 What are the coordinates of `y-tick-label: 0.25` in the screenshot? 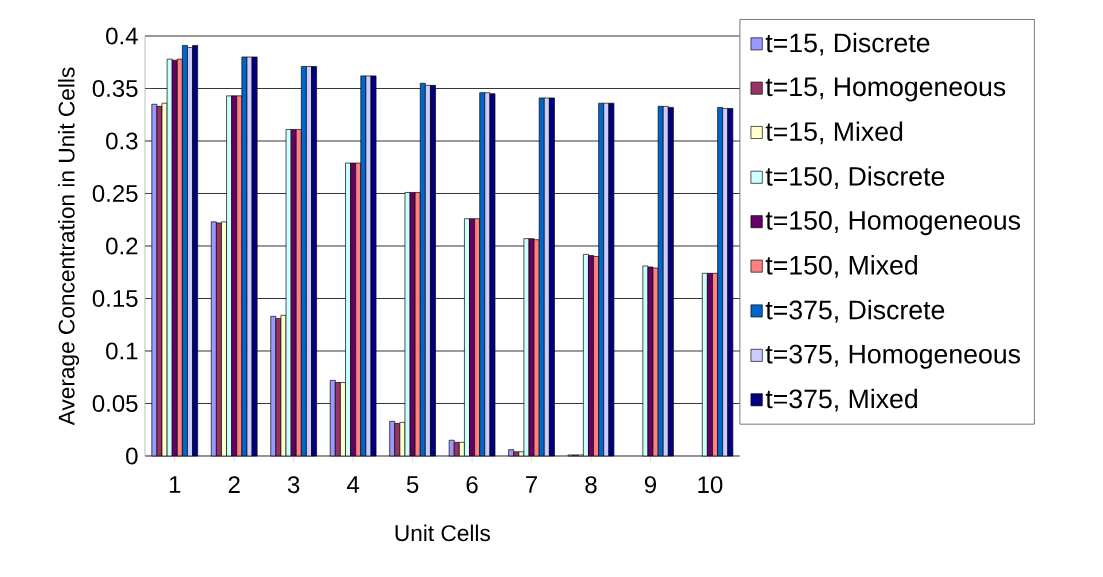 It's located at (115, 193).